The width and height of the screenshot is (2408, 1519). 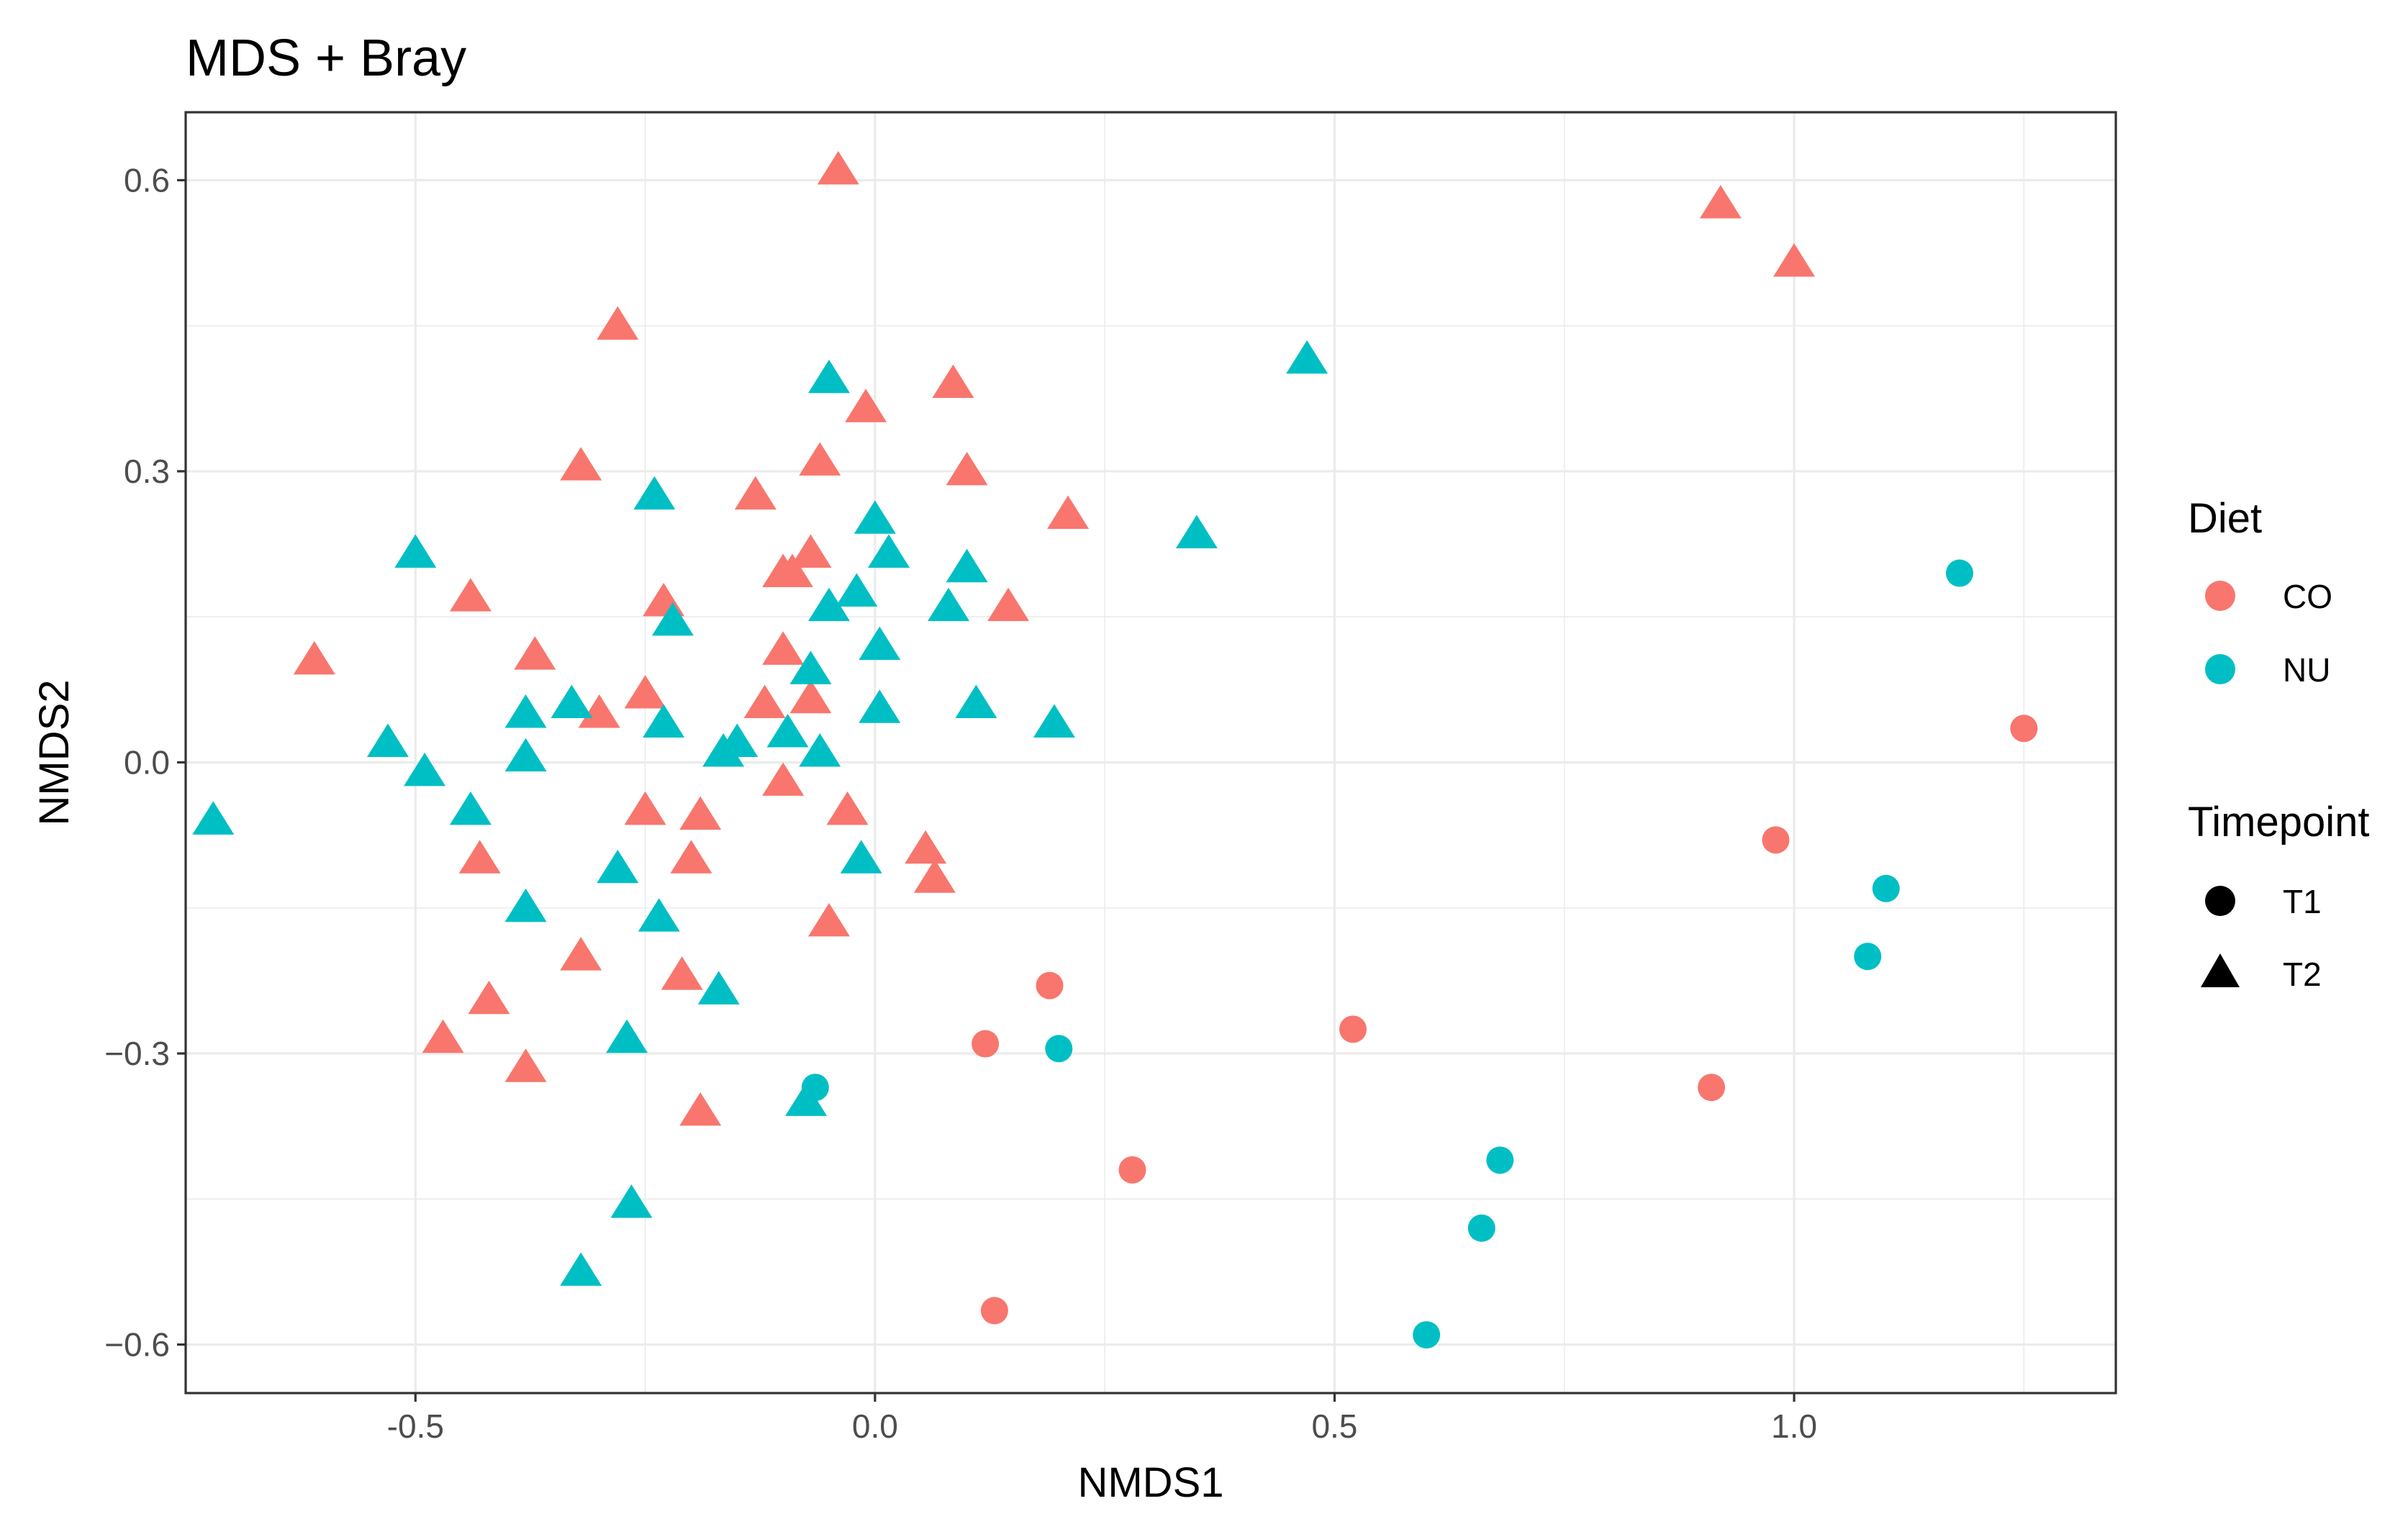 I want to click on y-tick-label: −0.3, so click(x=137, y=1053).